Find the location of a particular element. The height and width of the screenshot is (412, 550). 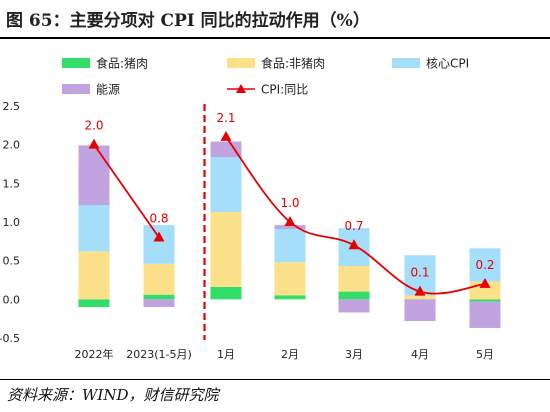

source-note: 资料来源：WIND，财信研究院 is located at coordinates (113, 395).